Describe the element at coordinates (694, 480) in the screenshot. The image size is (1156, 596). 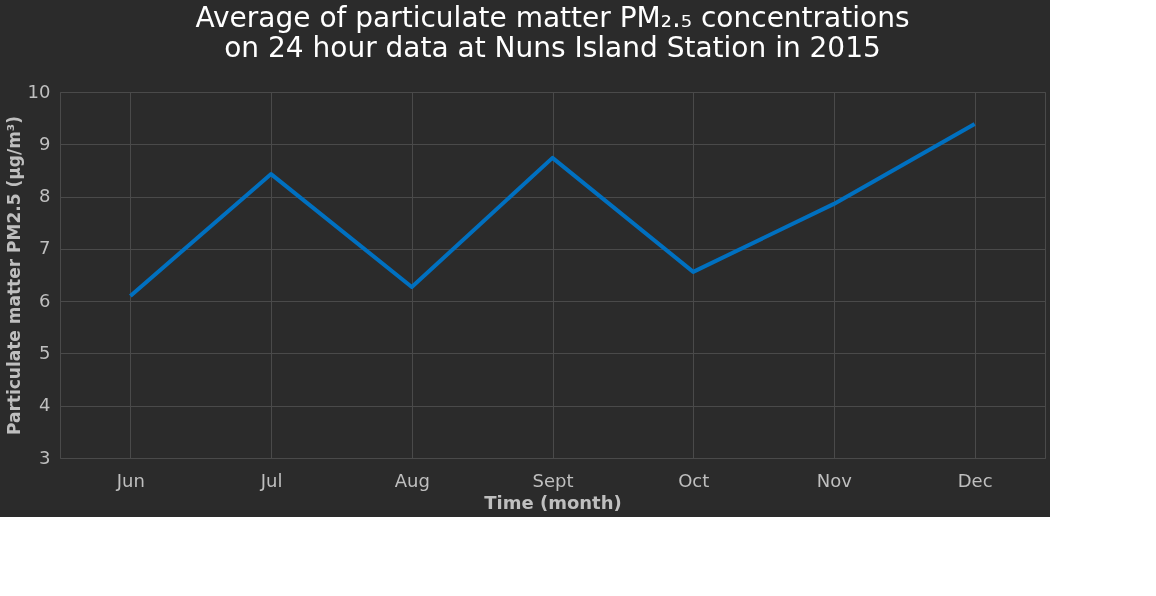
I see `x-tick-label: Oct` at that location.